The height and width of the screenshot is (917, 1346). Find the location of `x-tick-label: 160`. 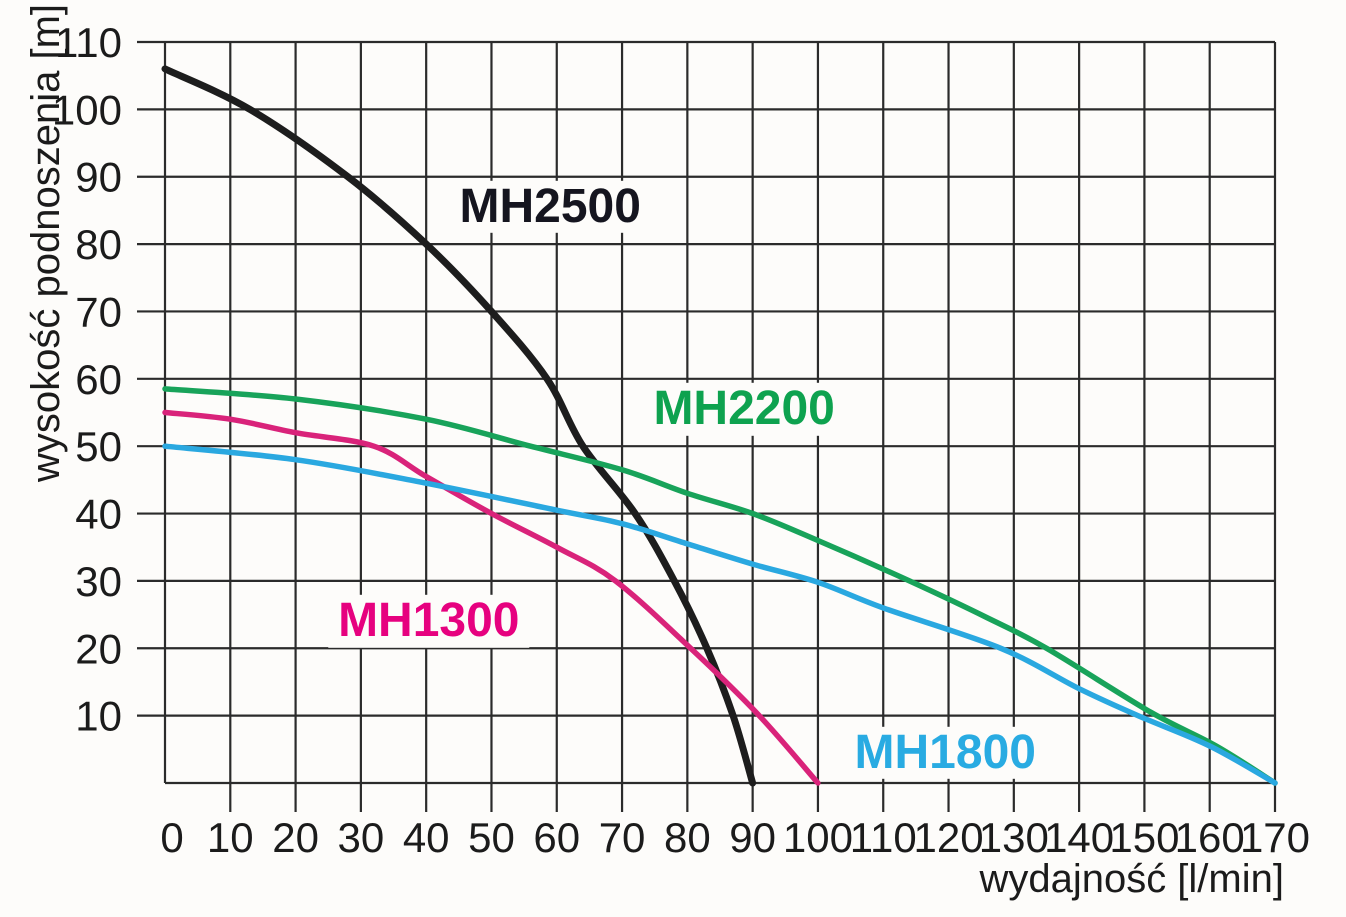

x-tick-label: 160 is located at coordinates (1210, 837).